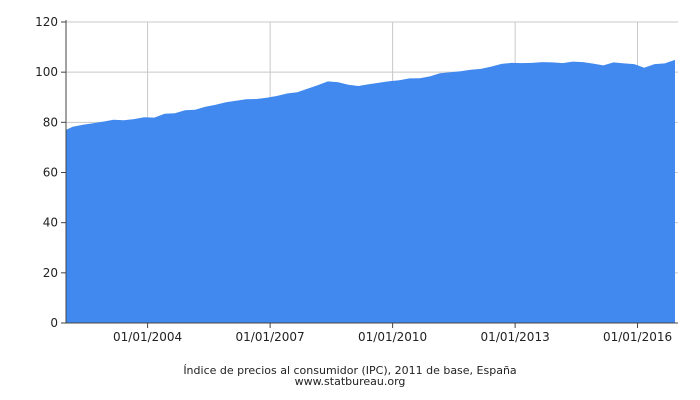  I want to click on x-tick-label: 01/01/2010, so click(392, 337).